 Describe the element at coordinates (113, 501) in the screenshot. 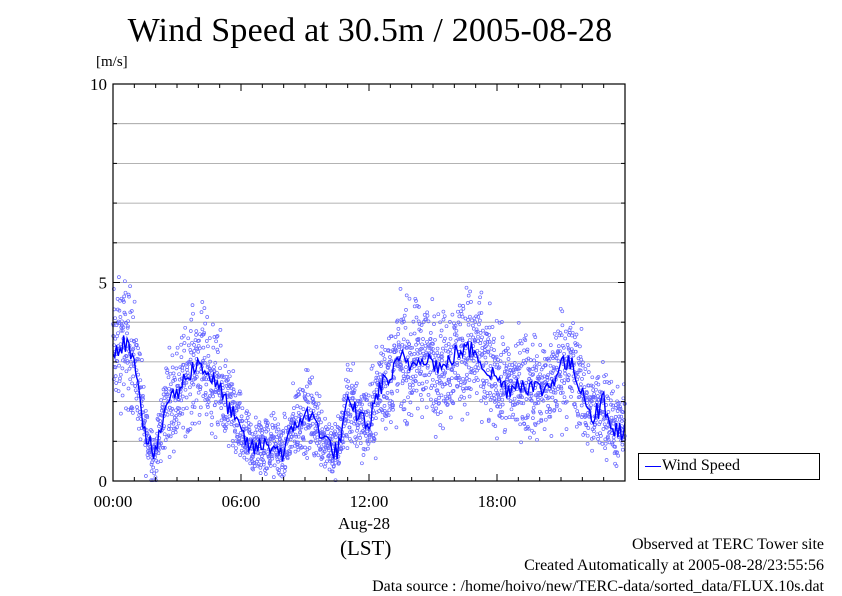

I see `x-tick-label: 00:00` at that location.